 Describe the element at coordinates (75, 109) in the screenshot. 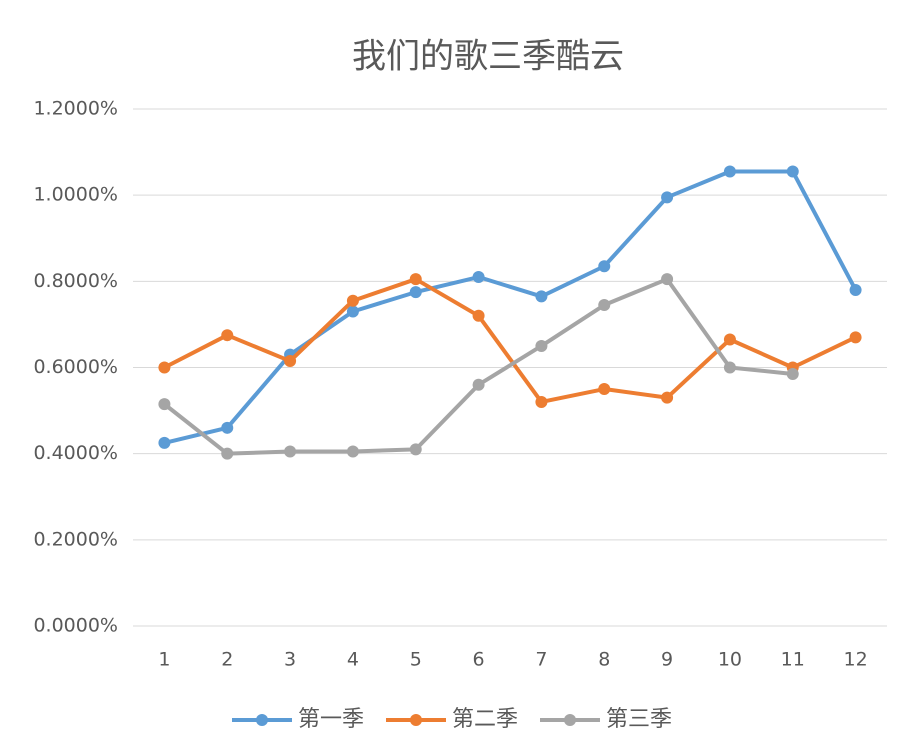

I see `y-tick-label: 1.2000%` at that location.